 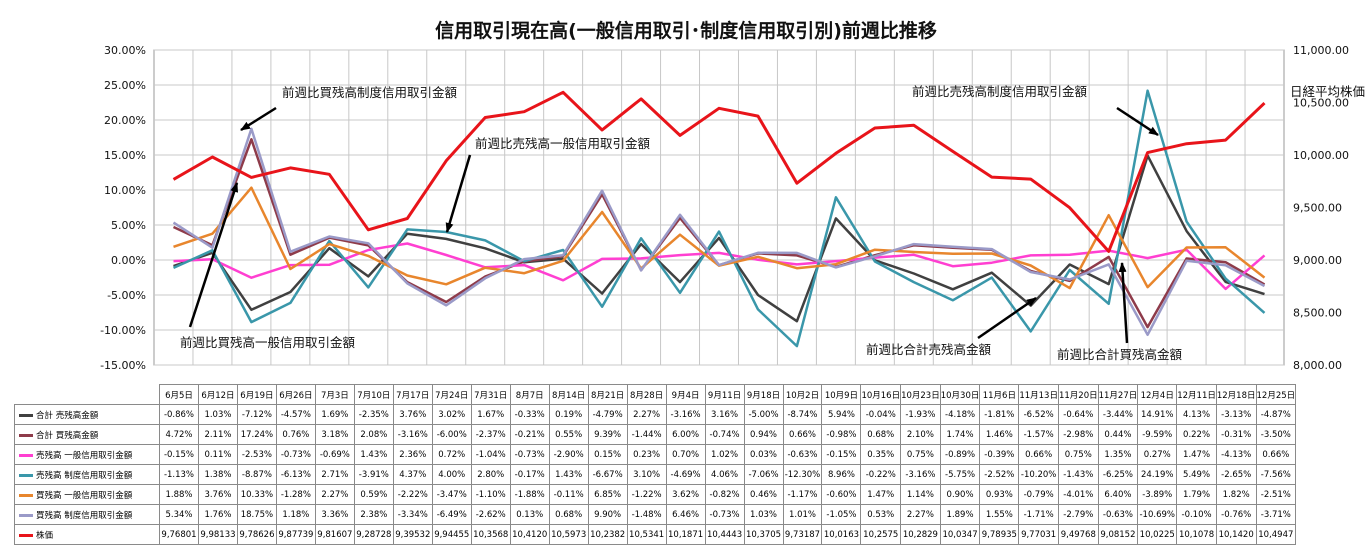 What do you see at coordinates (1276, 414) in the screenshot?
I see `data-label: -4.87%` at bounding box center [1276, 414].